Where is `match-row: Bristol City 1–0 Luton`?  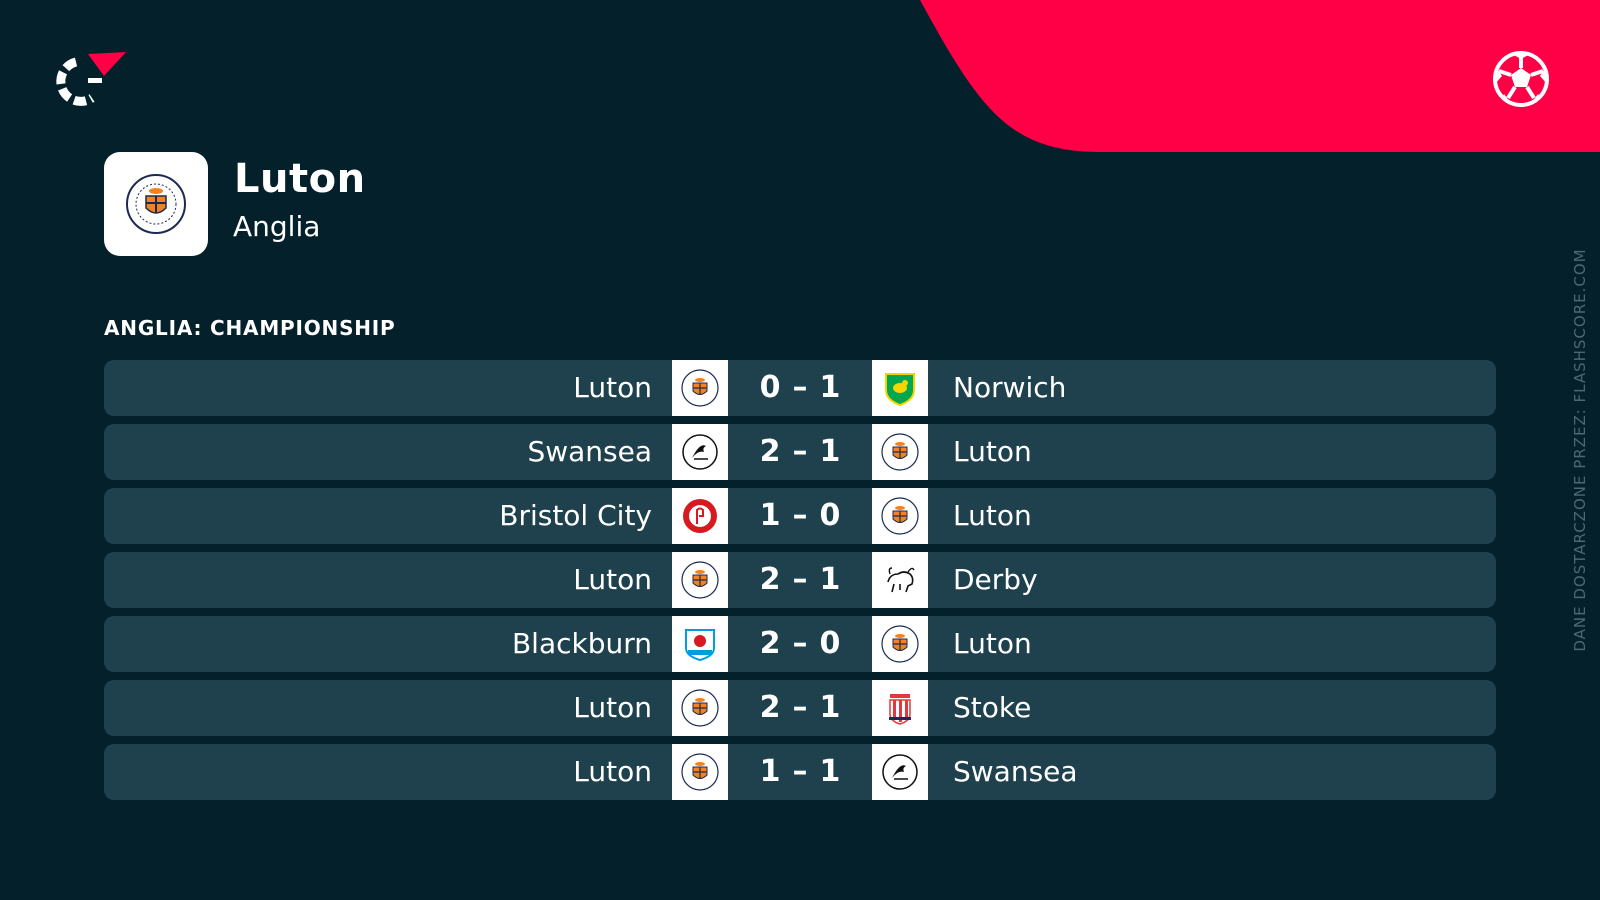 match-row: Bristol City 1–0 Luton is located at coordinates (800, 516).